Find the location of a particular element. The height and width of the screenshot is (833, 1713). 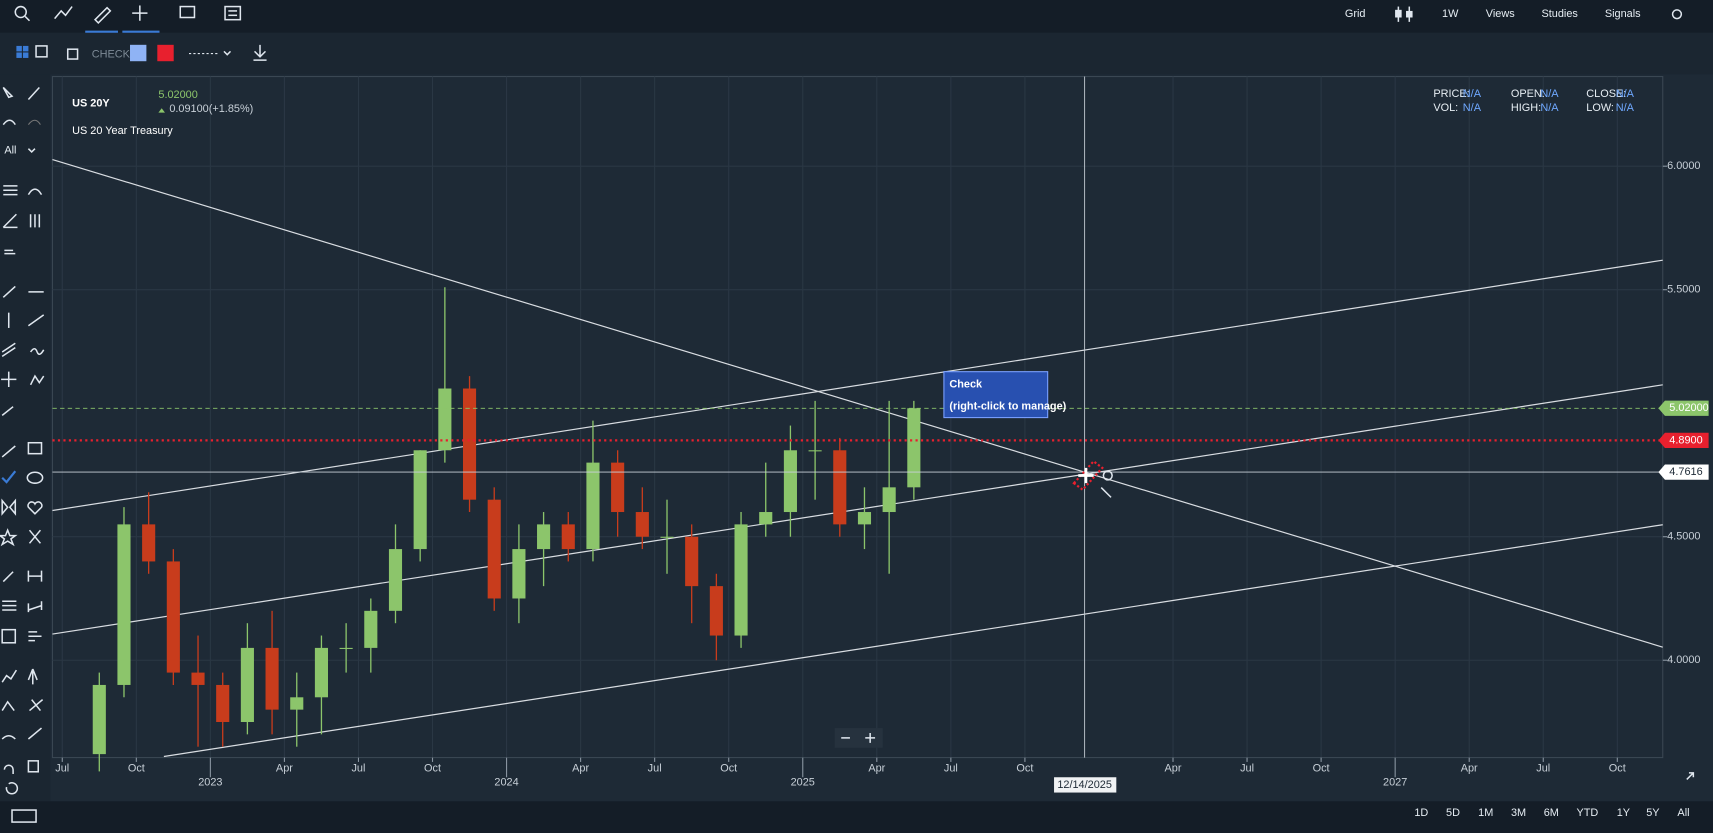

price-tag-label: 4.7616 is located at coordinates (1685, 472).